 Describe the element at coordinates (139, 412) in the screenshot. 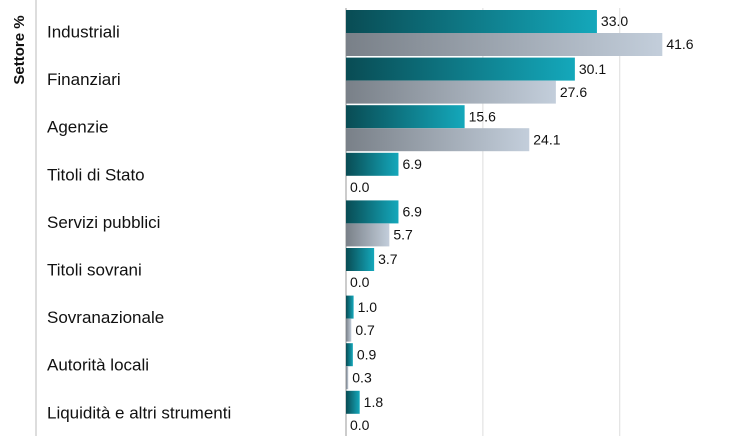

I see `category-label: Liquidità e altri strumenti` at that location.